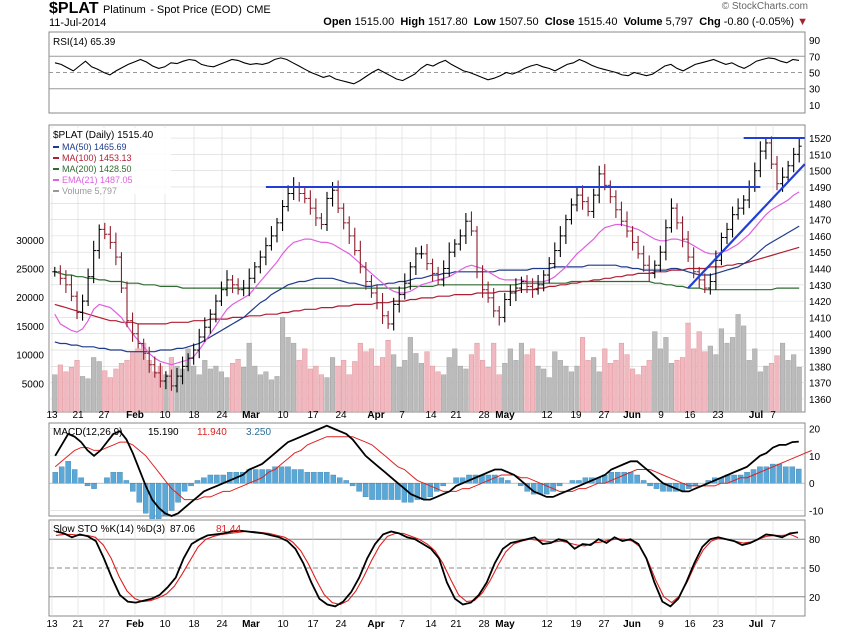 The image size is (850, 633). What do you see at coordinates (547, 415) in the screenshot?
I see `x-tick-label: 12` at bounding box center [547, 415].